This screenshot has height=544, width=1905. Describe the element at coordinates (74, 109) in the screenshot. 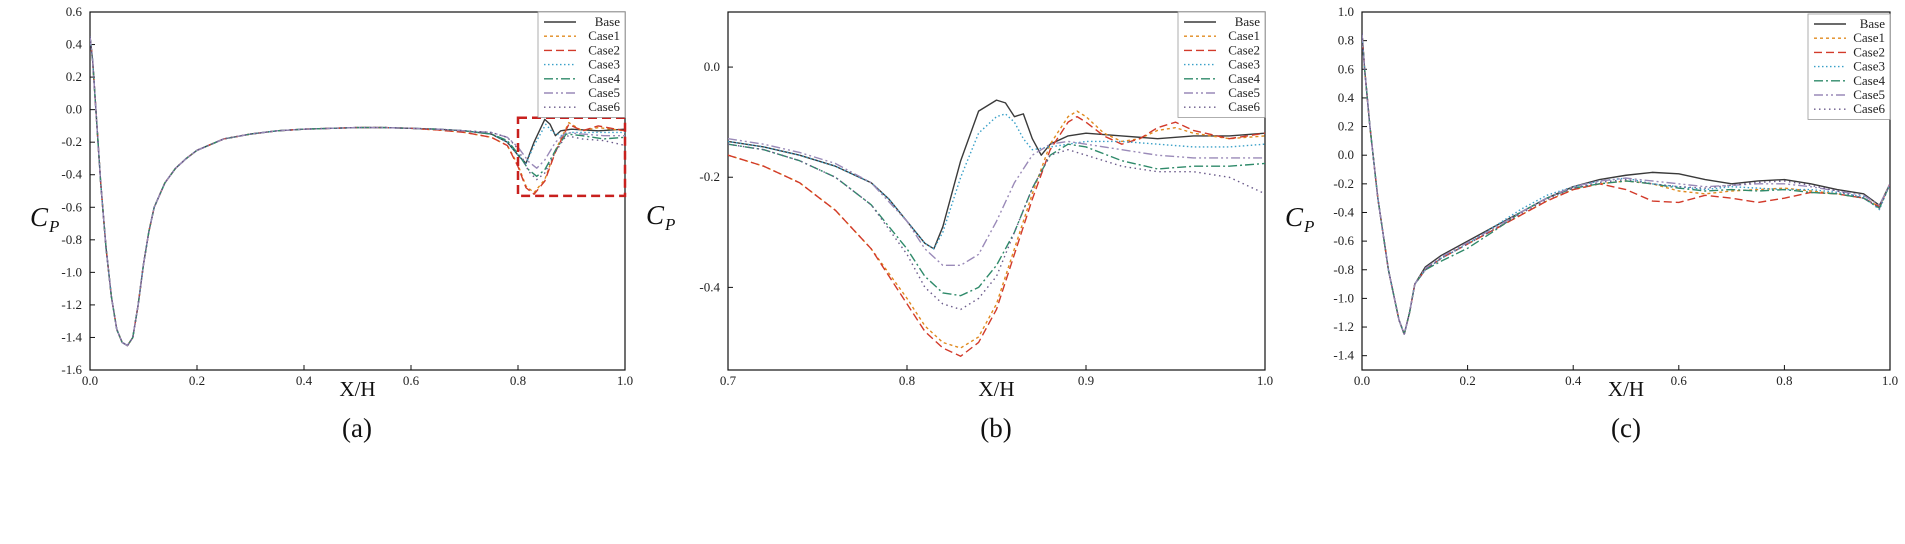

I see `y-tick-label-a: 0.0` at that location.